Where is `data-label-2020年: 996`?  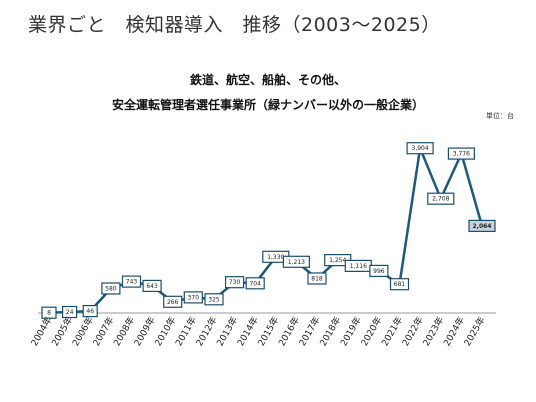 data-label-2020年: 996 is located at coordinates (379, 270).